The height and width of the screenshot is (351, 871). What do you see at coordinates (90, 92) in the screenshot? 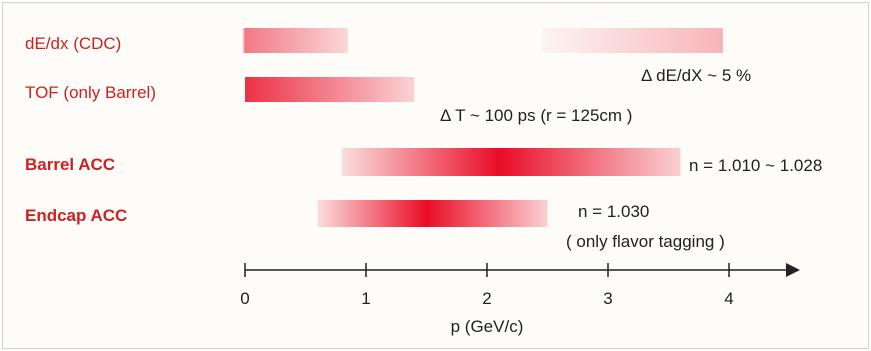
I see `row-label: TOF (only Barrel)` at bounding box center [90, 92].